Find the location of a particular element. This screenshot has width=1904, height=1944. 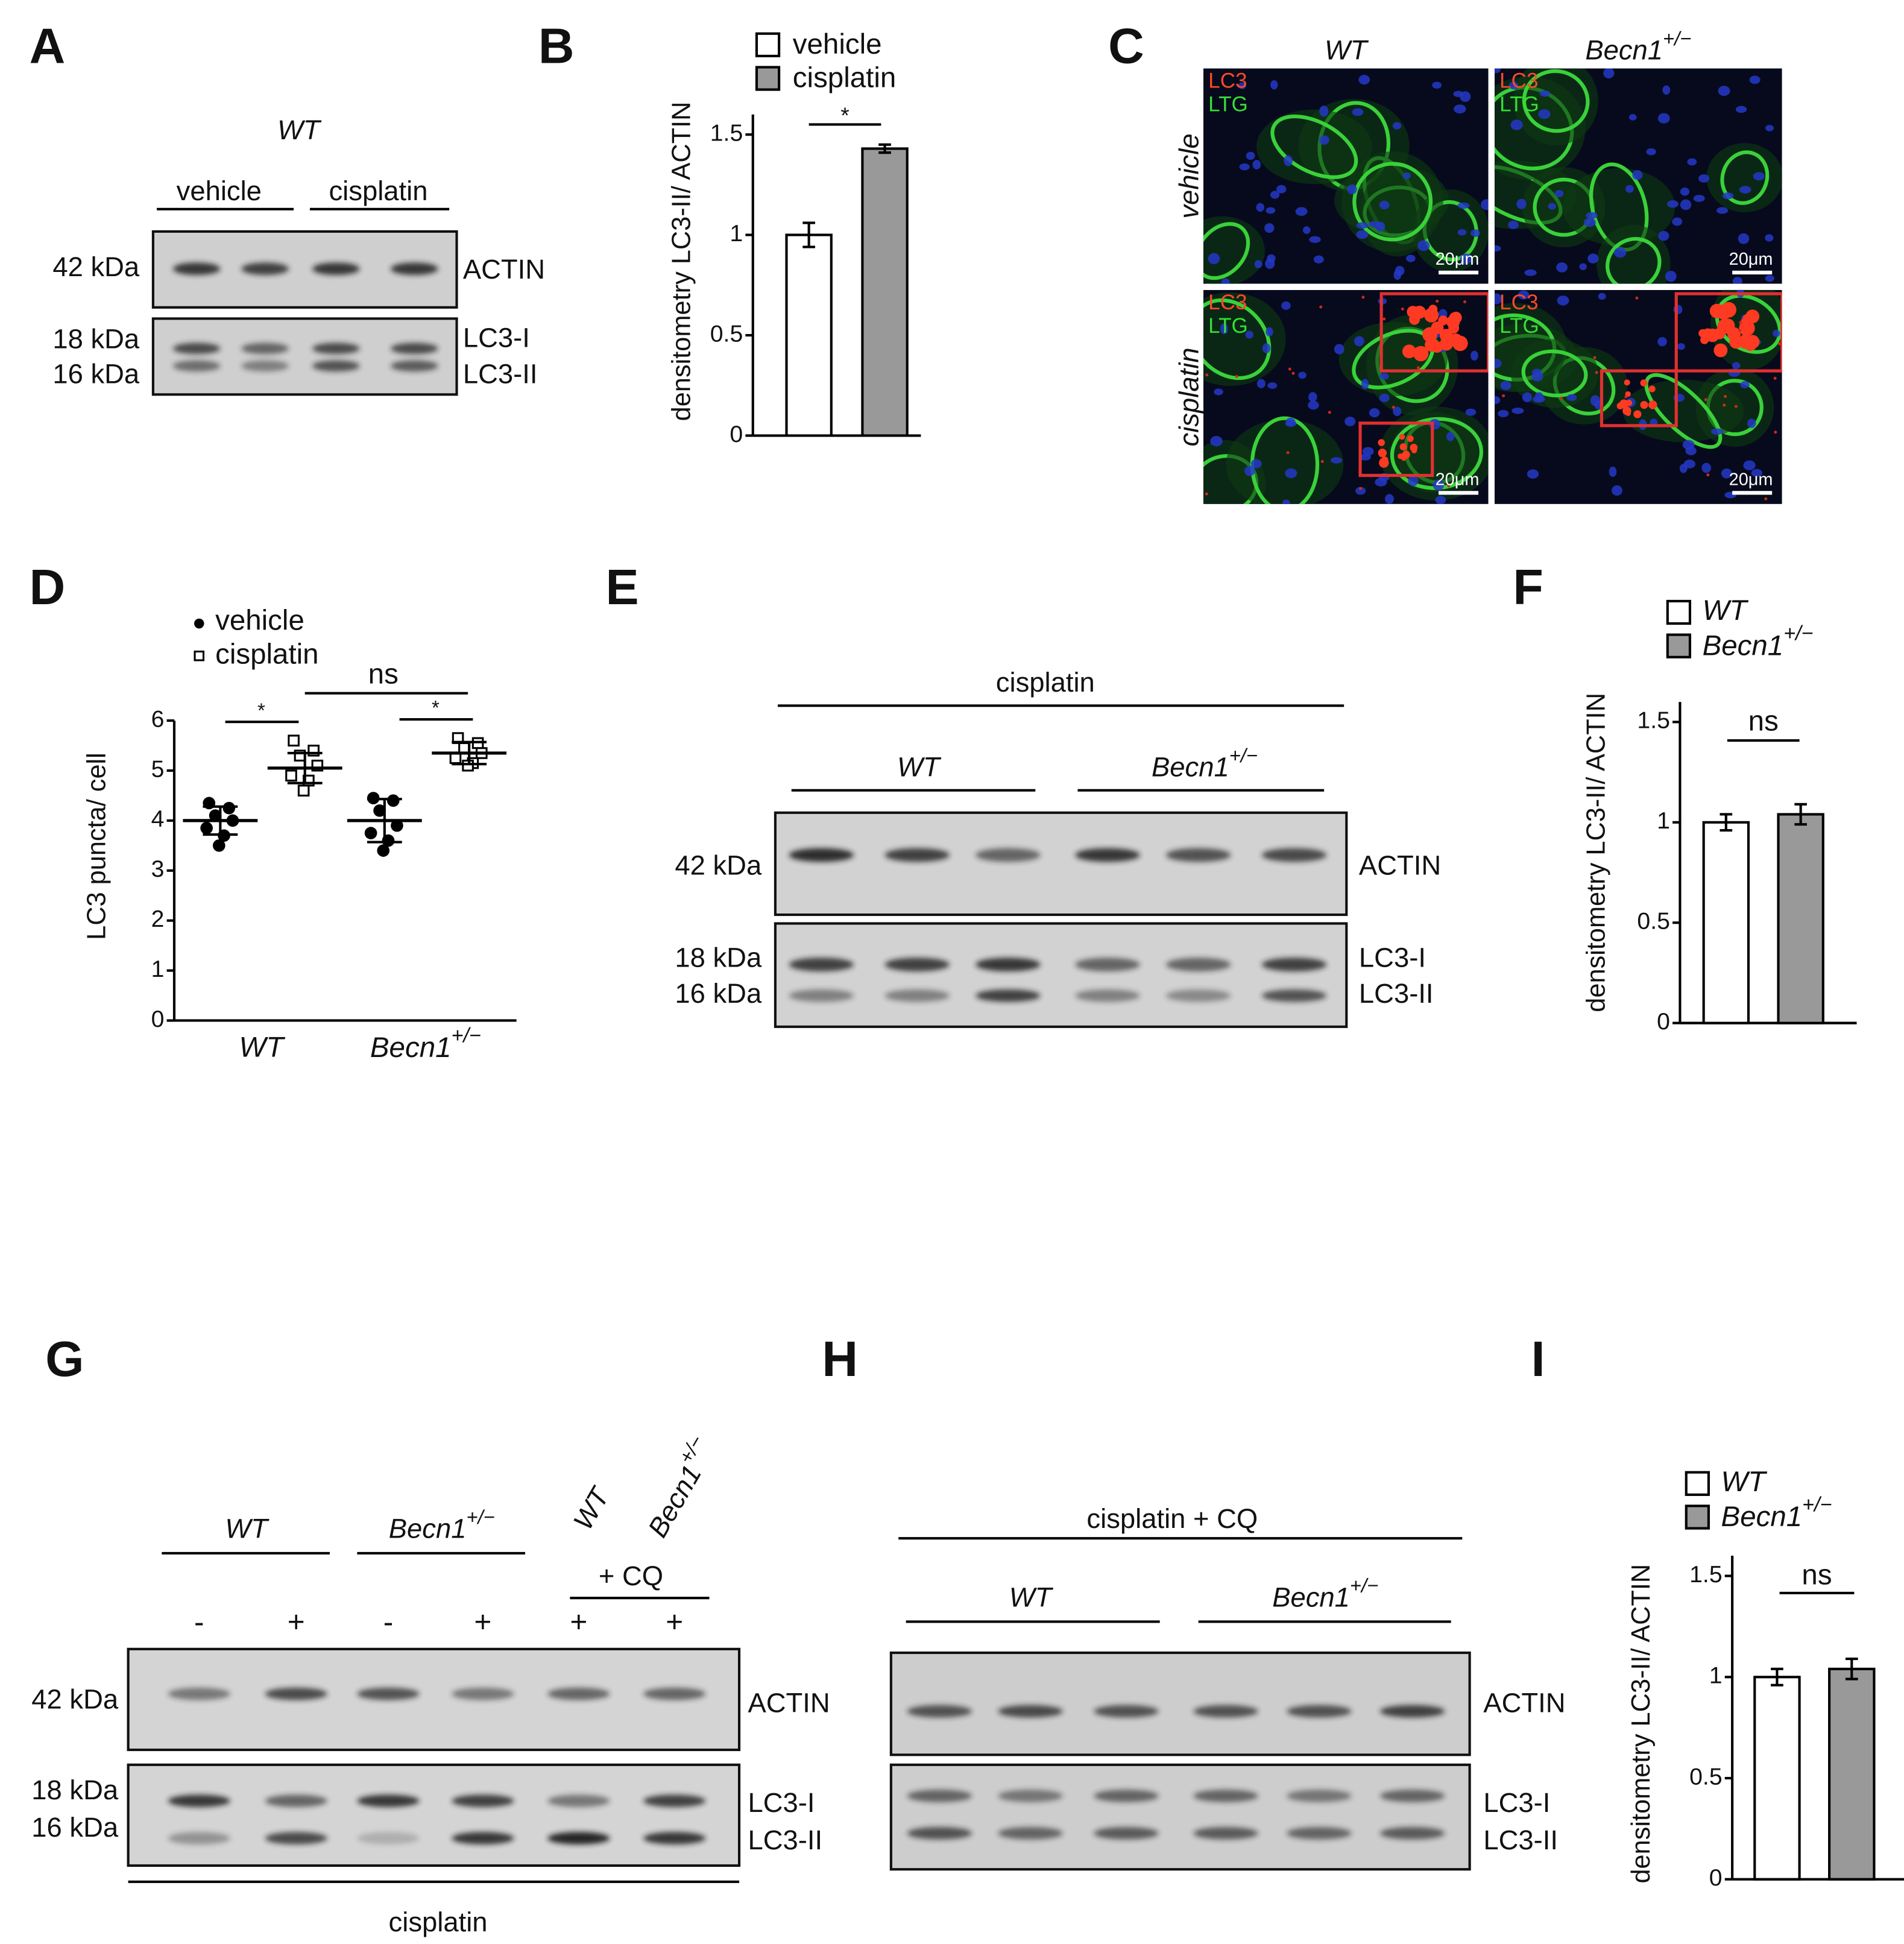

group-label: cisplatin is located at coordinates (378, 190).